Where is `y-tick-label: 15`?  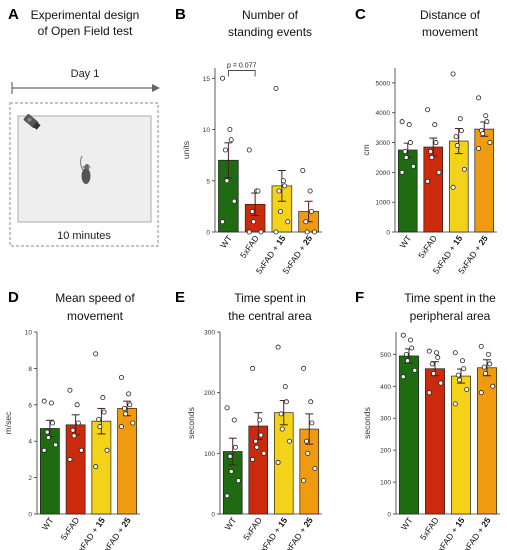
y-tick-label: 15 is located at coordinates (207, 79).